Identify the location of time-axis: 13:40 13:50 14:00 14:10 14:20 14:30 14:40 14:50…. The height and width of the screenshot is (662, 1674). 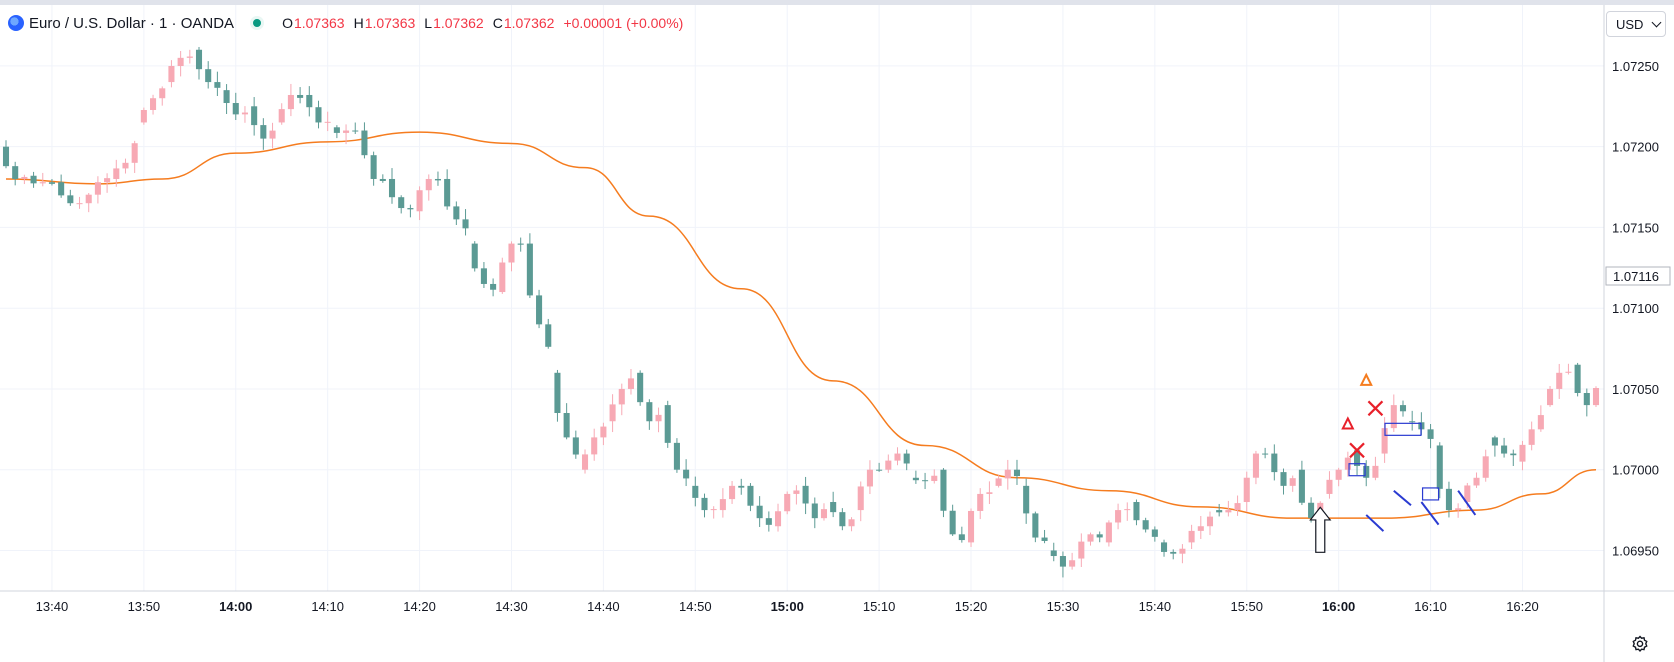
(787, 606).